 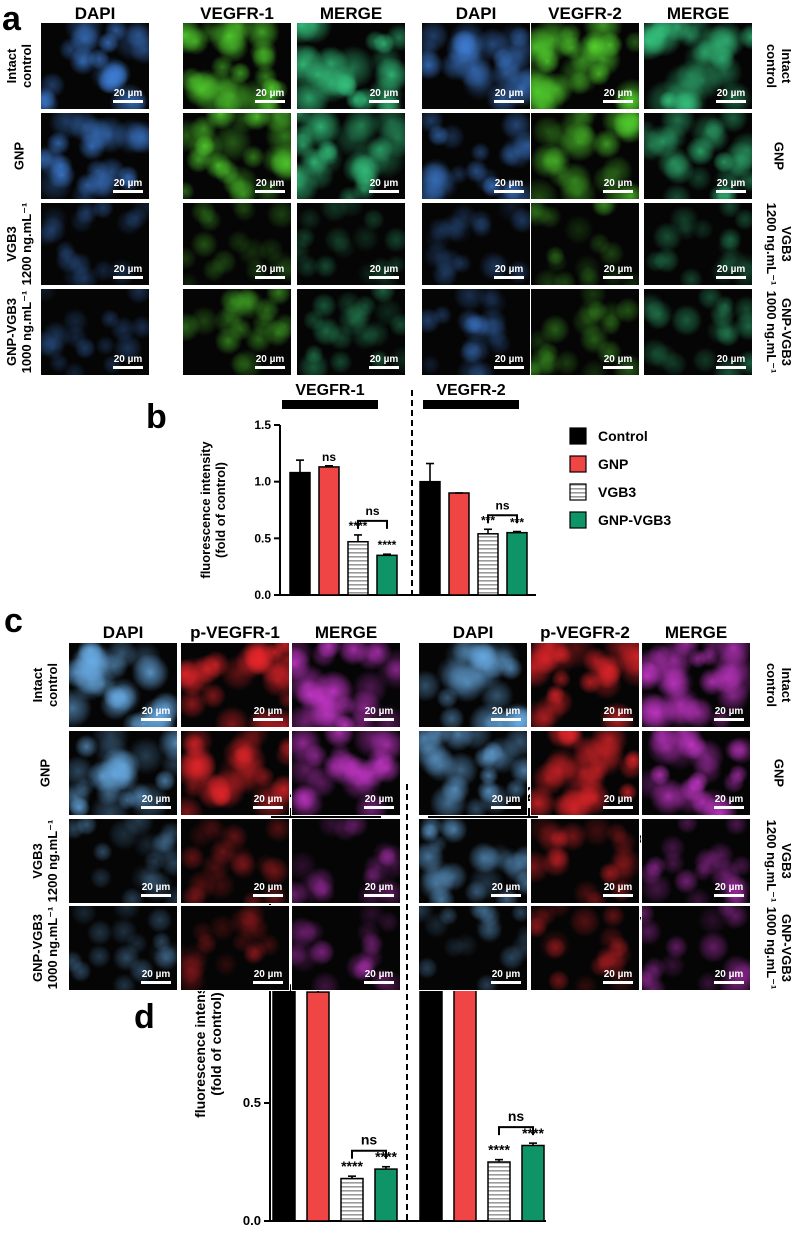 I want to click on group-header-bar, so click(x=330, y=404).